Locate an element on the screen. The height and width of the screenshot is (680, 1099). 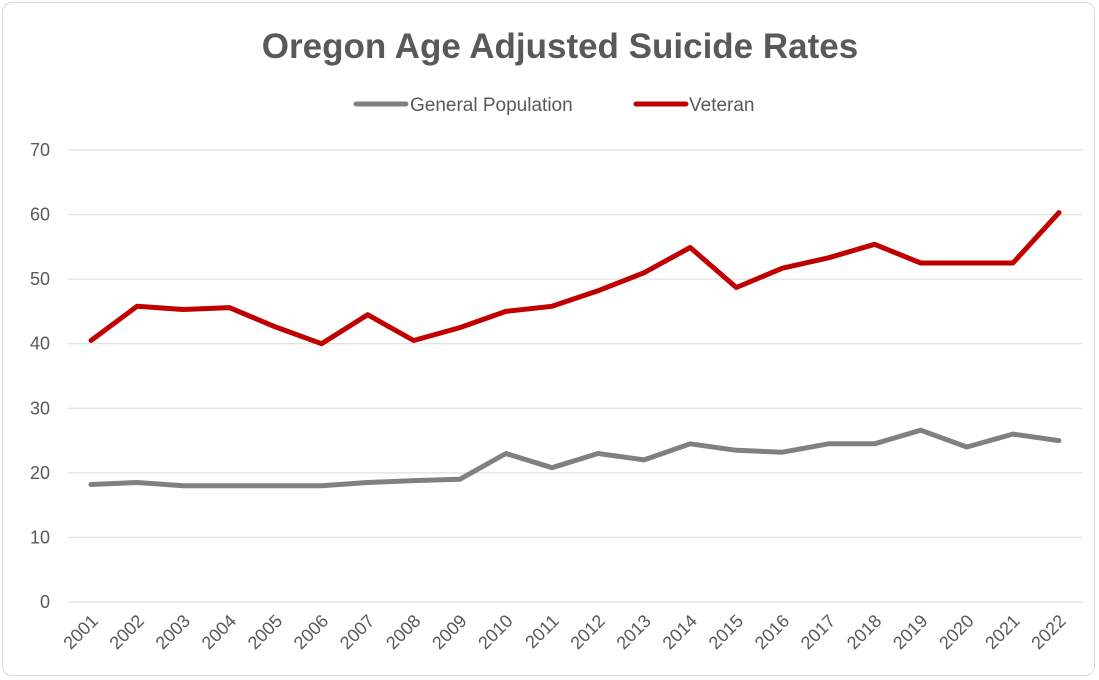
x-tick-label: 2002 is located at coordinates (127, 632).